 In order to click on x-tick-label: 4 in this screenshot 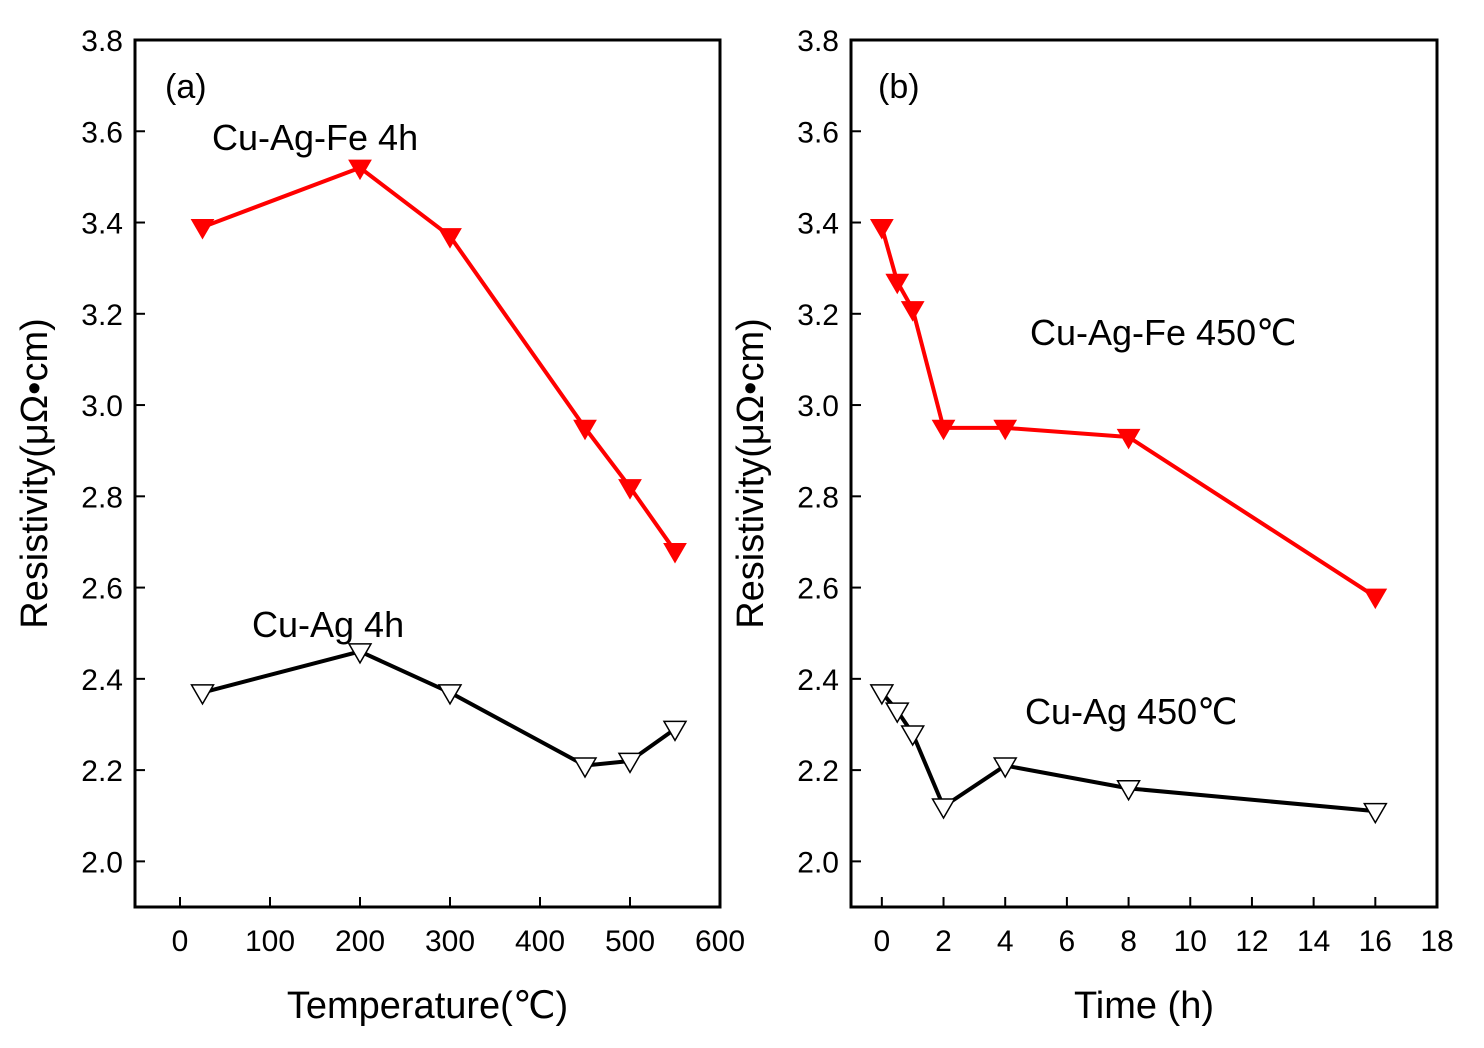, I will do `click(1005, 941)`.